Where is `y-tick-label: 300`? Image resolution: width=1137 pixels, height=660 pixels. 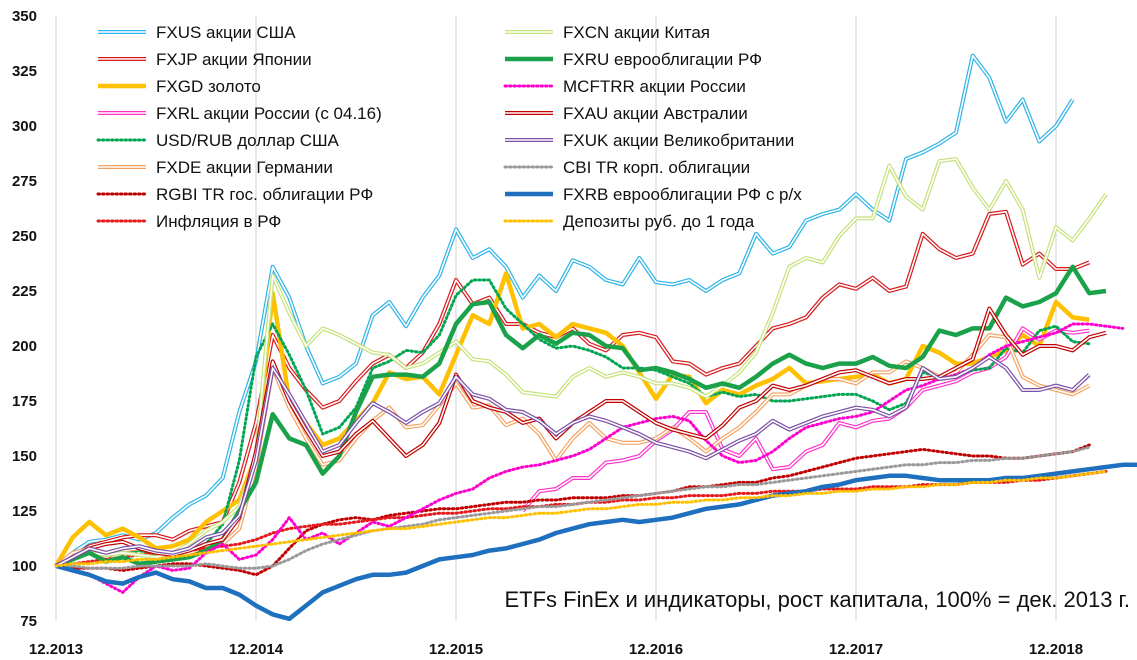
y-tick-label: 300 is located at coordinates (24, 126).